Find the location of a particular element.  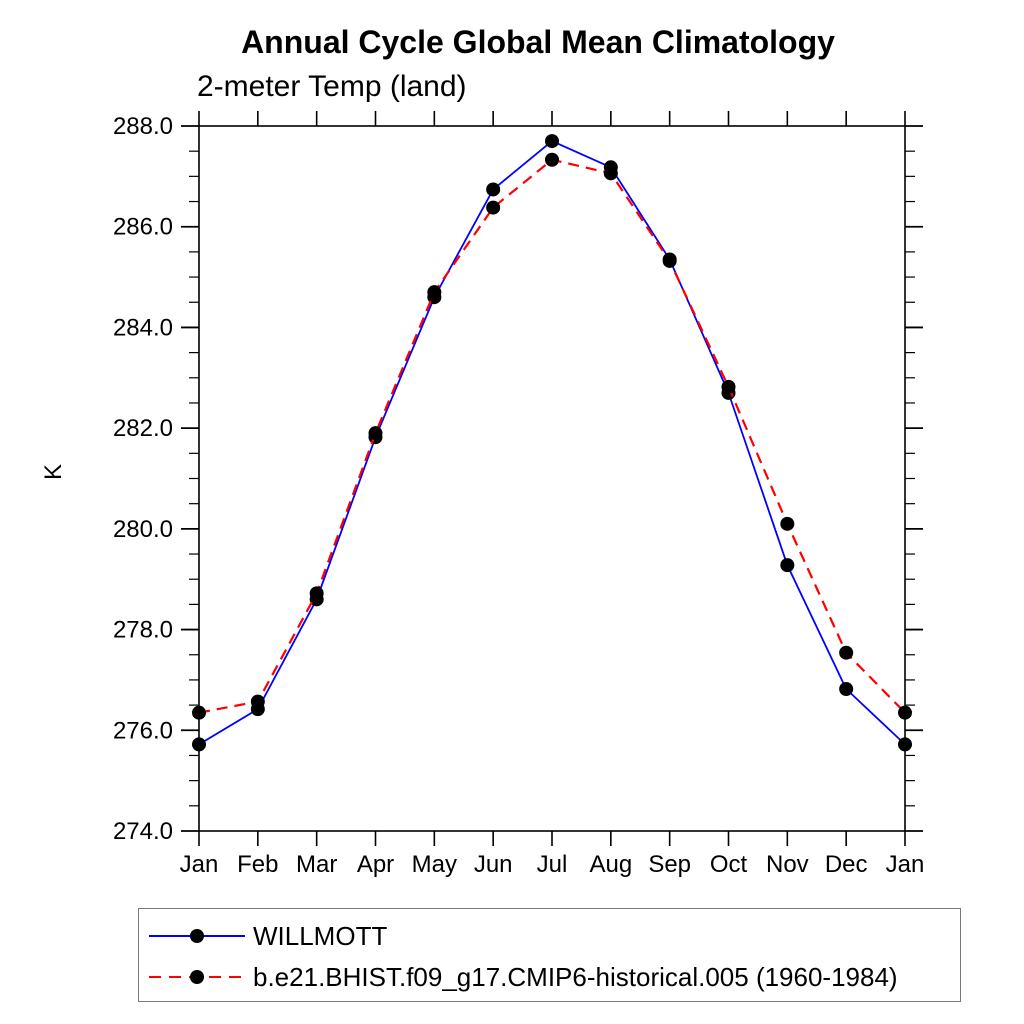

x-axis-tick-label: Feb is located at coordinates (257, 864).